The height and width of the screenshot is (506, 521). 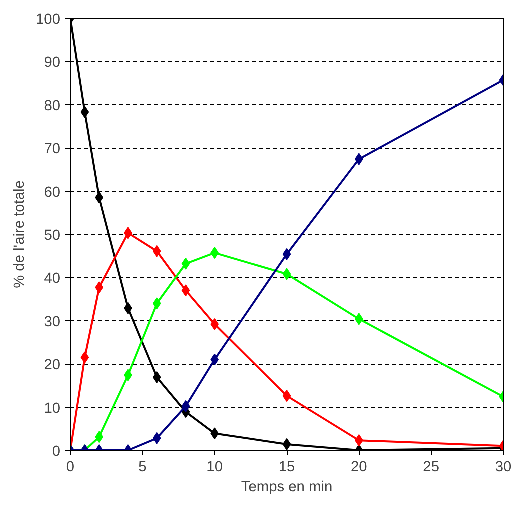 I want to click on y-tick-label: 0, so click(x=56, y=452).